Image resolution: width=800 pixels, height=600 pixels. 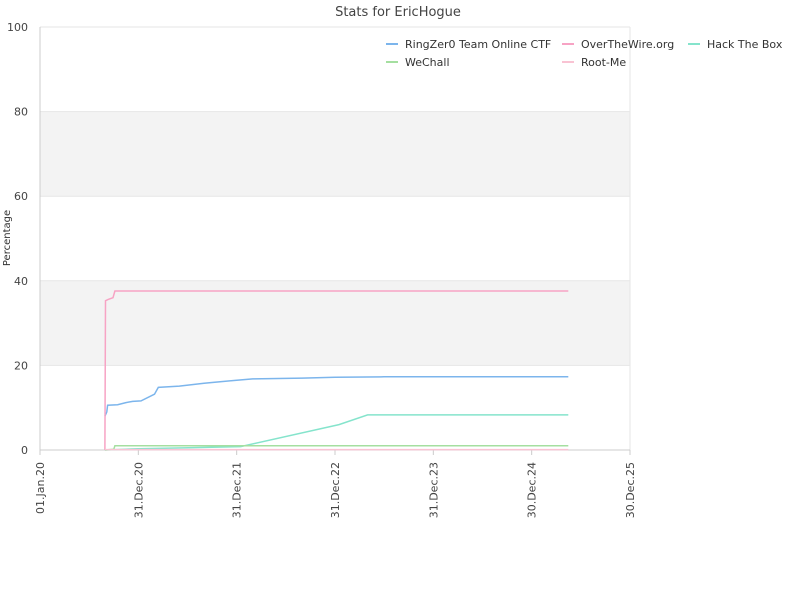 What do you see at coordinates (745, 44) in the screenshot?
I see `legend-item: Hack The Box` at bounding box center [745, 44].